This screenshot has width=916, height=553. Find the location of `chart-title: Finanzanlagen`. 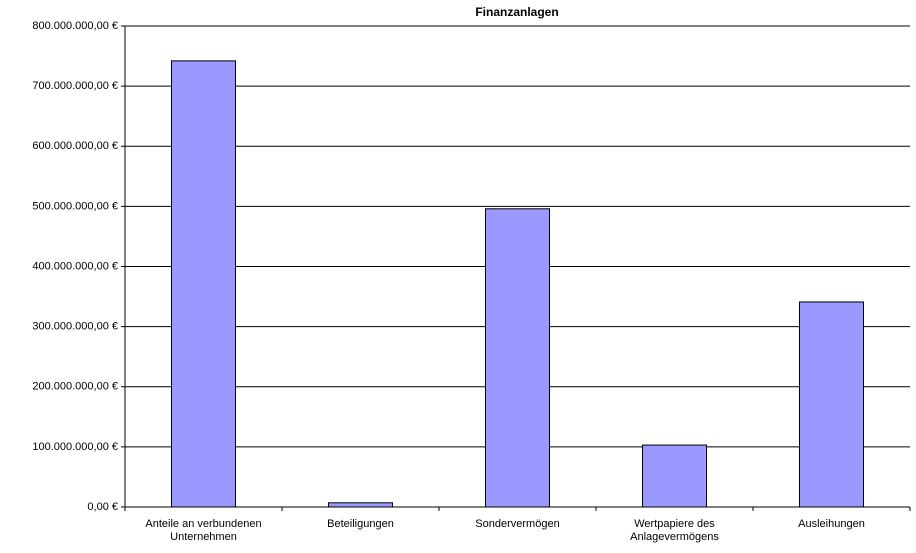

chart-title: Finanzanlagen is located at coordinates (516, 12).